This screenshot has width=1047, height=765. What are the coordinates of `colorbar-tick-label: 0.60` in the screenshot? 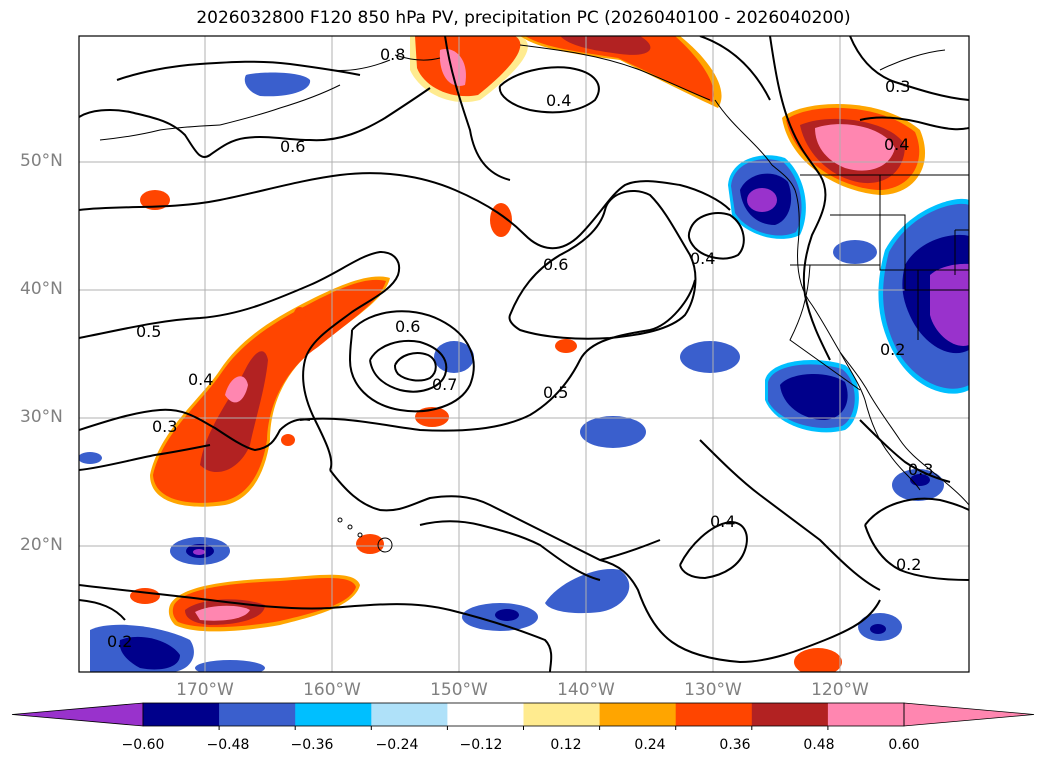 It's located at (904, 745).